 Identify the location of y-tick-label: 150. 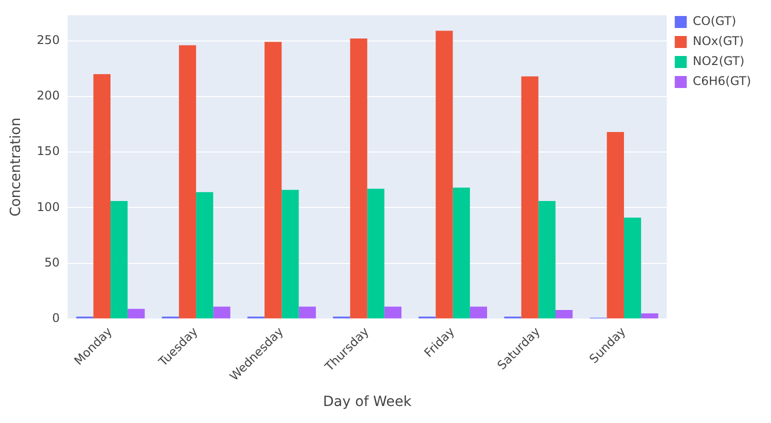
(48, 151).